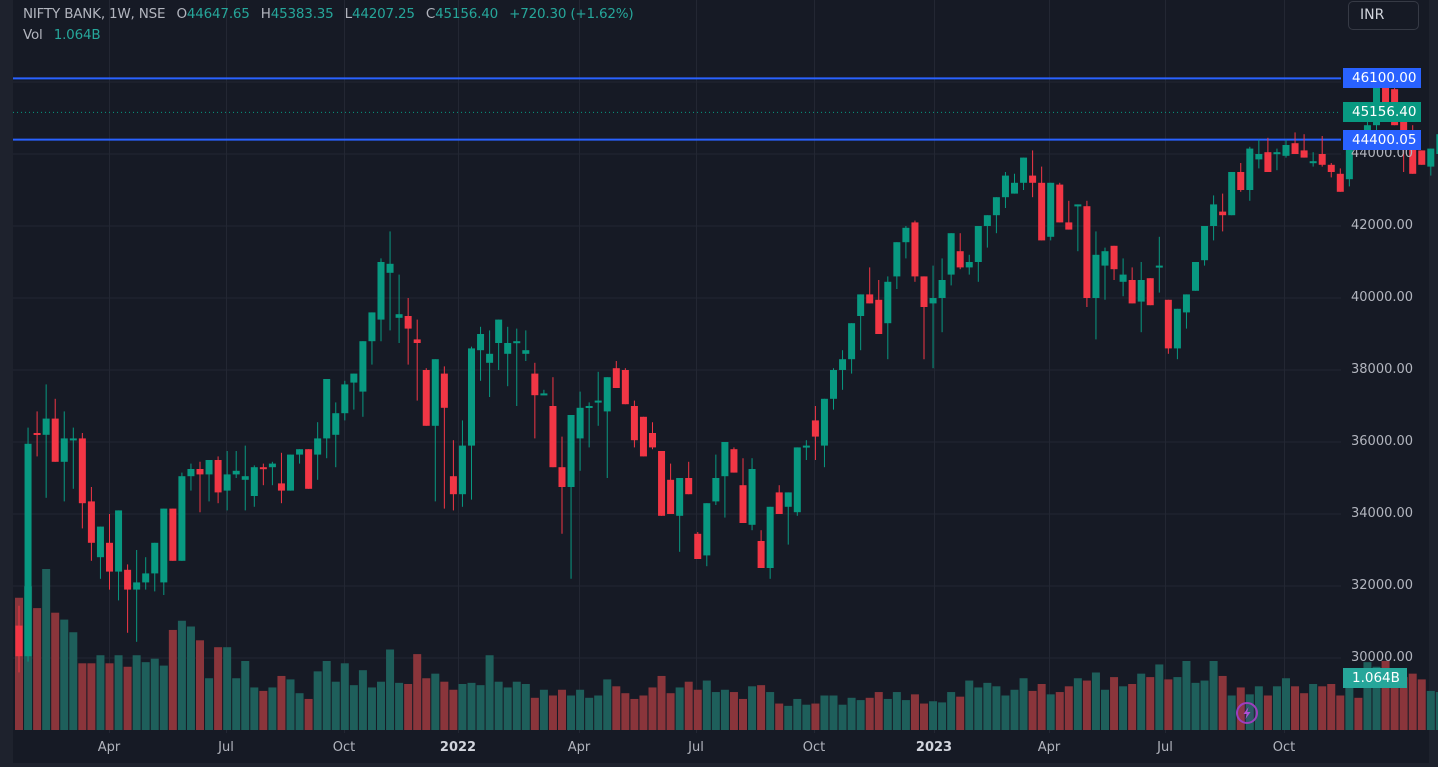  I want to click on low-label: L, so click(348, 14).